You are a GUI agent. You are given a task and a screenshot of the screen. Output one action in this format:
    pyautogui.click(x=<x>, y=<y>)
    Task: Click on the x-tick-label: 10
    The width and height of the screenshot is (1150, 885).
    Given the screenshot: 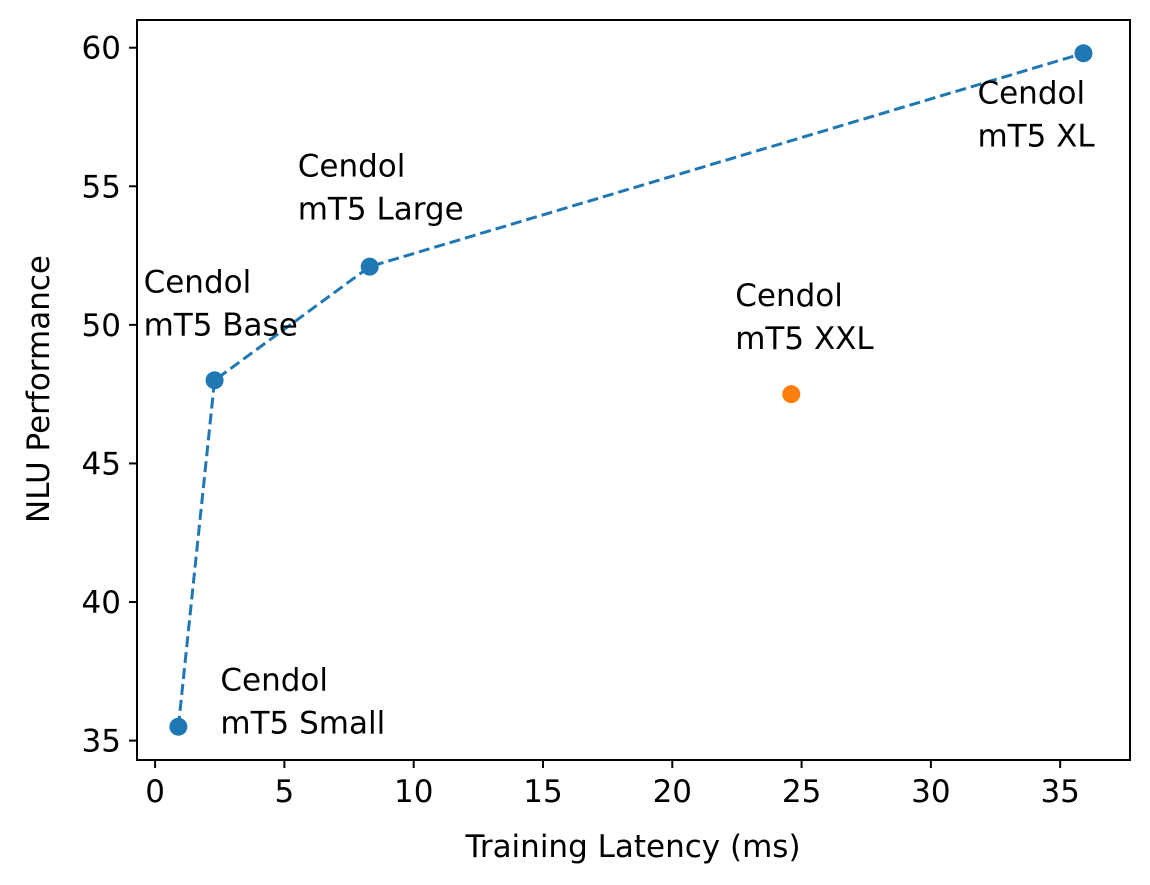 What is the action you would take?
    pyautogui.click(x=413, y=792)
    